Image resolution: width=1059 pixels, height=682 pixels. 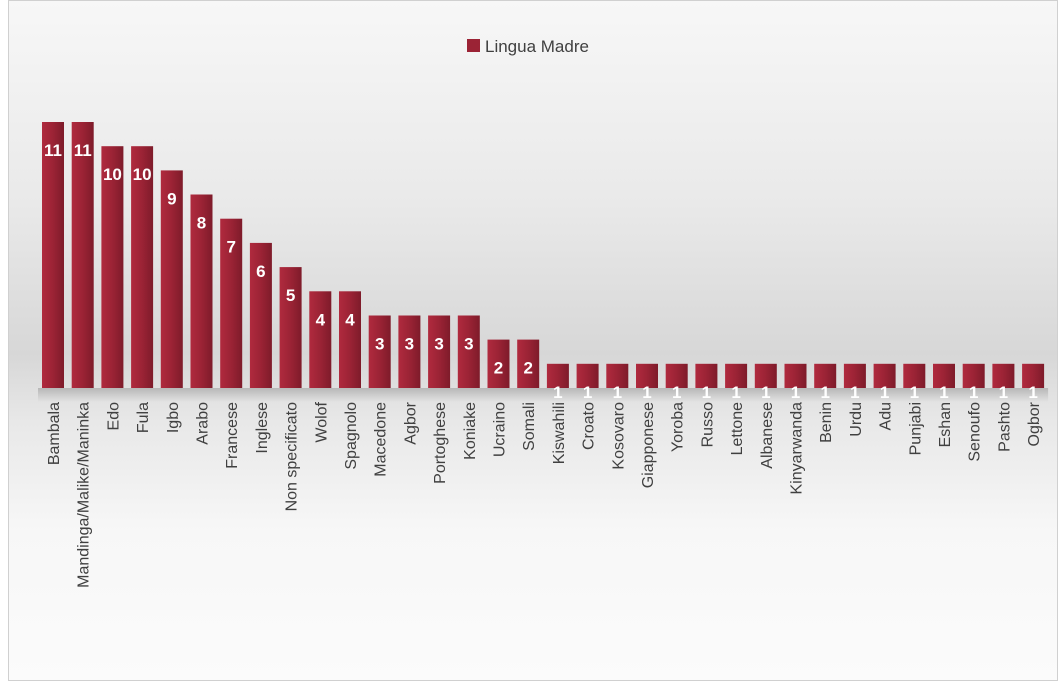 I want to click on category-label-19: Kosovaro, so click(x=618, y=436).